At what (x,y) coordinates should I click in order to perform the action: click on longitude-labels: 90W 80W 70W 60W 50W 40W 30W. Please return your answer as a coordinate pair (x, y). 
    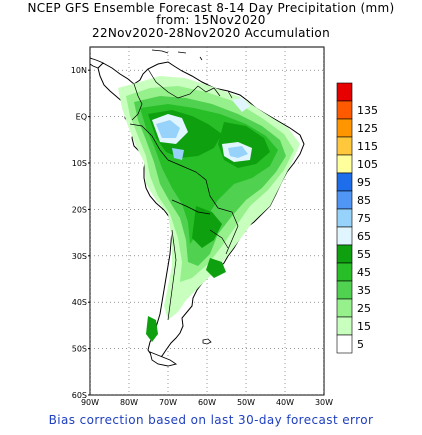
    Looking at the image, I should click on (207, 402).